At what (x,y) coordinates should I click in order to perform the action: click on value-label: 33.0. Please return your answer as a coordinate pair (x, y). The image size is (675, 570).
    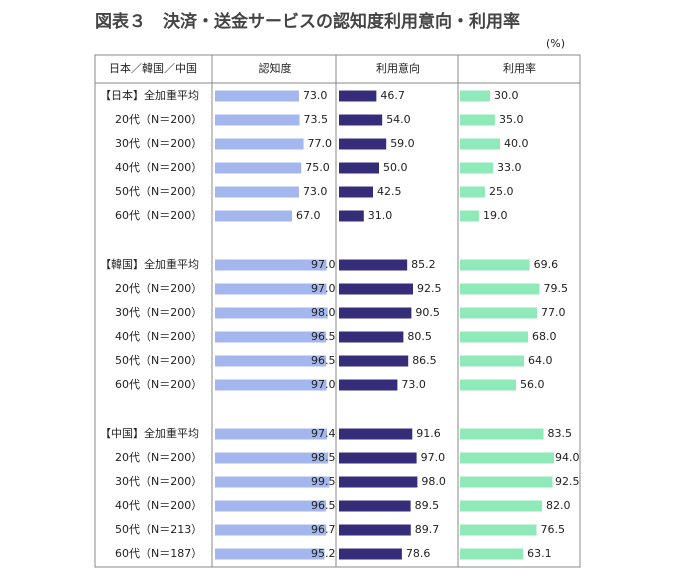
    Looking at the image, I should click on (509, 167).